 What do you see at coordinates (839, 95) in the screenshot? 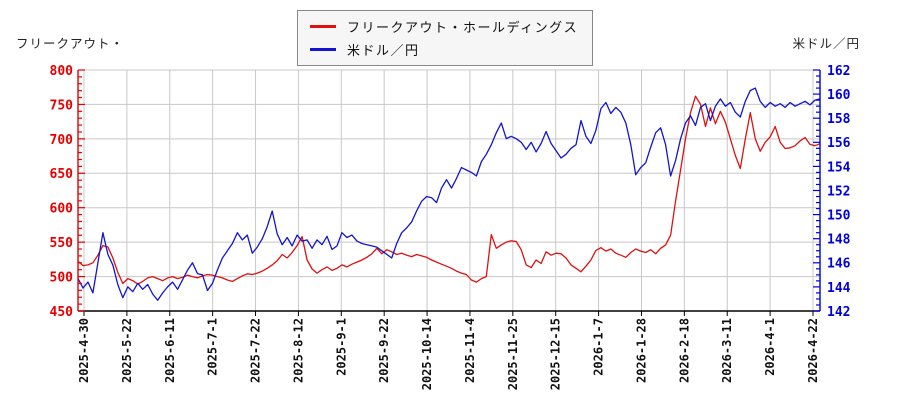
I see `right-tick-label: 160` at bounding box center [839, 95].